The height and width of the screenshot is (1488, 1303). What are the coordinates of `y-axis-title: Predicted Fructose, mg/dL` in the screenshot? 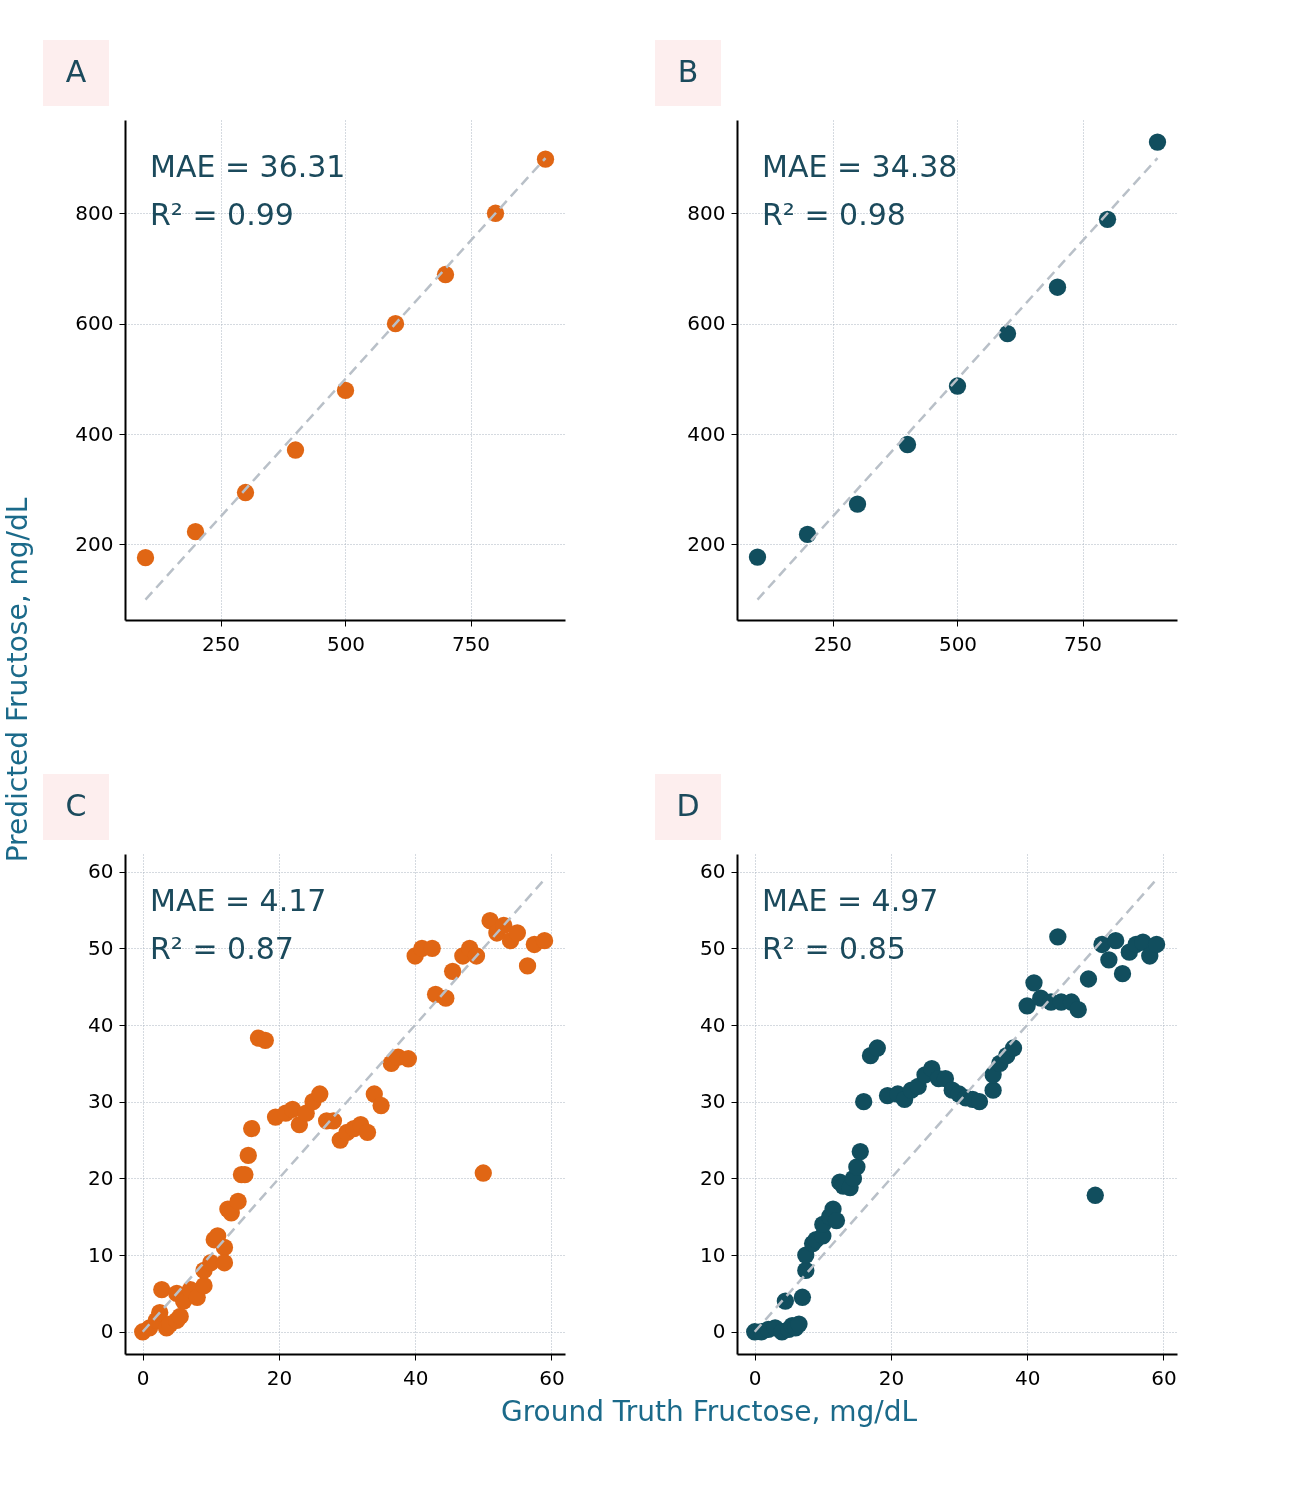 It's located at (17, 680).